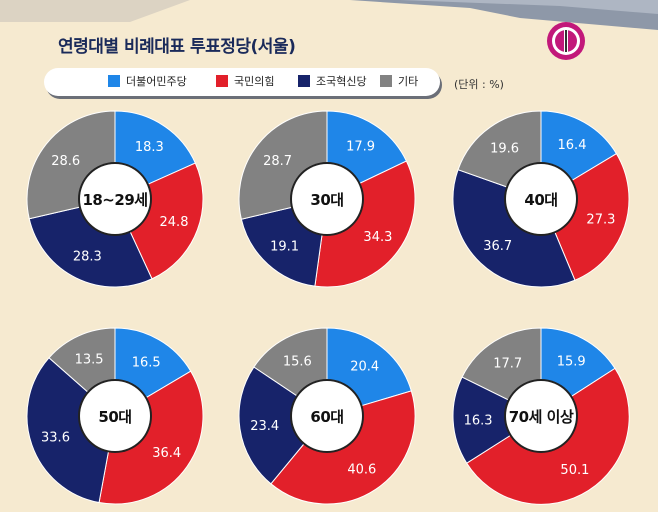 Image resolution: width=658 pixels, height=512 pixels. Describe the element at coordinates (297, 361) in the screenshot. I see `slice-value-label: 15.6` at that location.